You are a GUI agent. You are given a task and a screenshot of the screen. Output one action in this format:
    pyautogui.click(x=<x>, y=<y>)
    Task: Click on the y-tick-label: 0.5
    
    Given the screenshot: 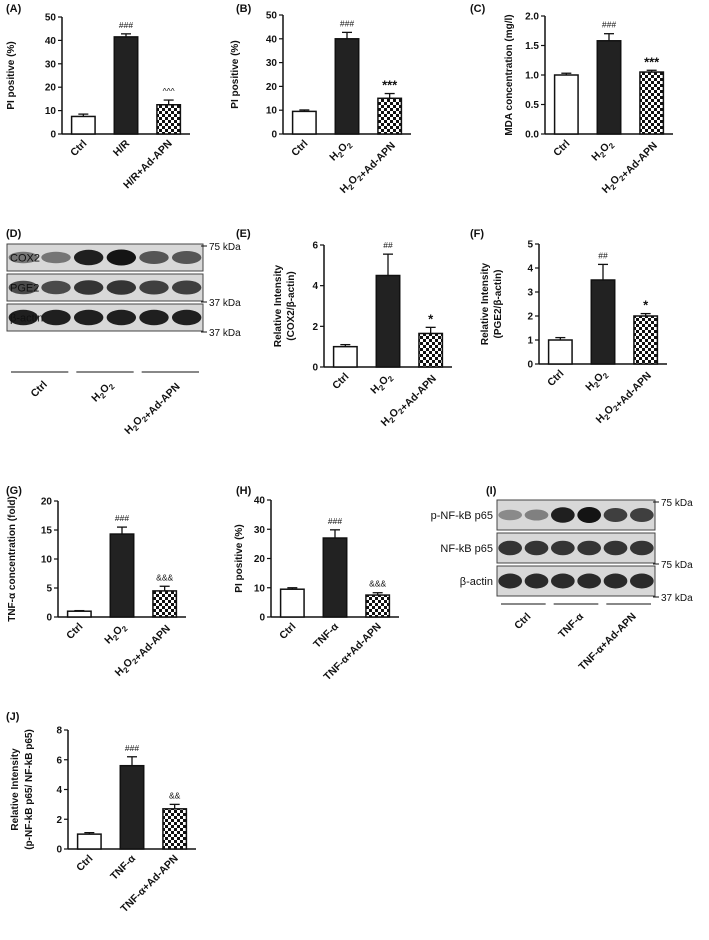 What is the action you would take?
    pyautogui.click(x=532, y=105)
    